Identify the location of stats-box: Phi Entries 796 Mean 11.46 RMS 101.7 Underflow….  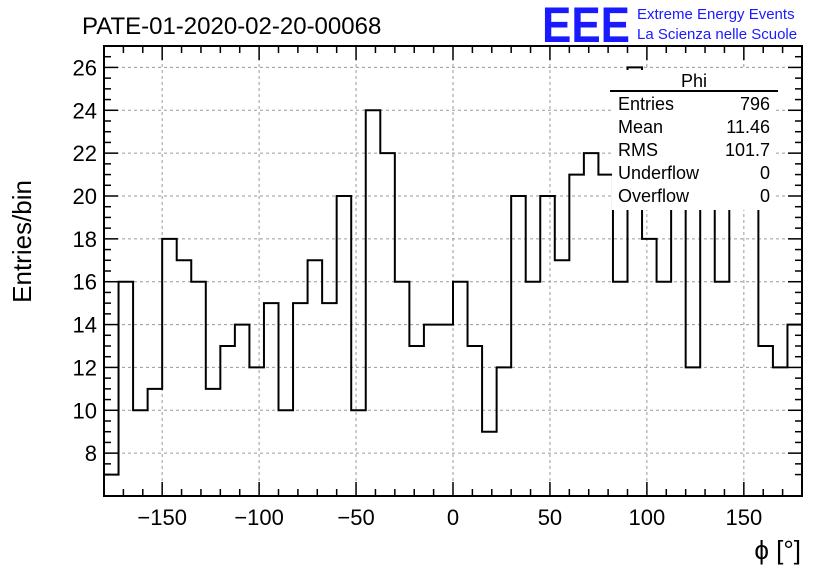
(694, 140).